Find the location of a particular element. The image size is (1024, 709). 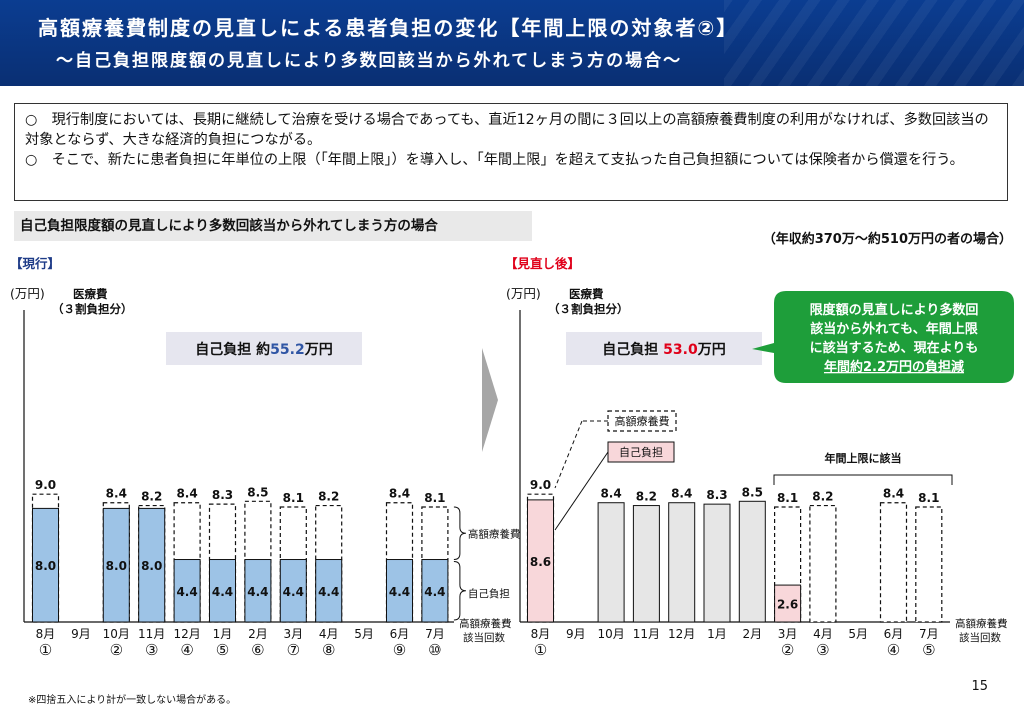

total-box is located at coordinates (264, 348).